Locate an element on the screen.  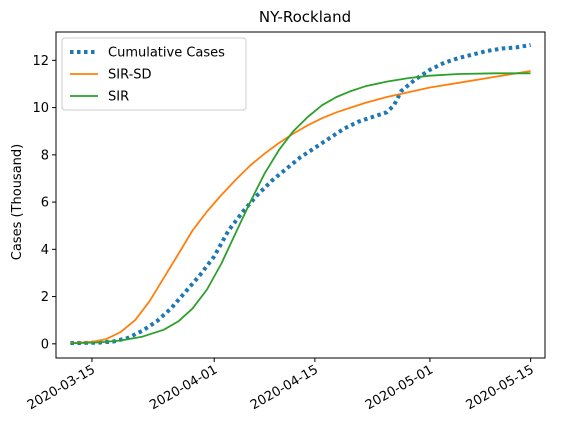
legend-box is located at coordinates (154, 74).